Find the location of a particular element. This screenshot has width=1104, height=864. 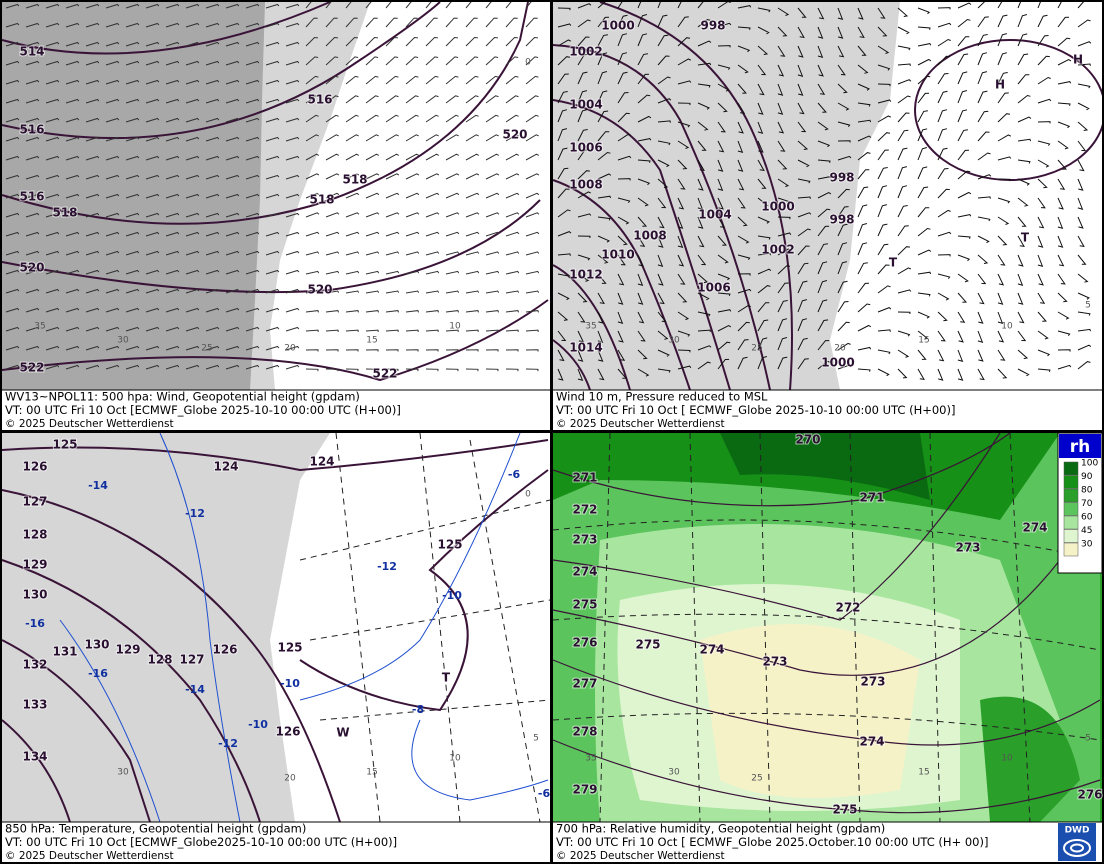

contour-label: 128 is located at coordinates (159, 660).